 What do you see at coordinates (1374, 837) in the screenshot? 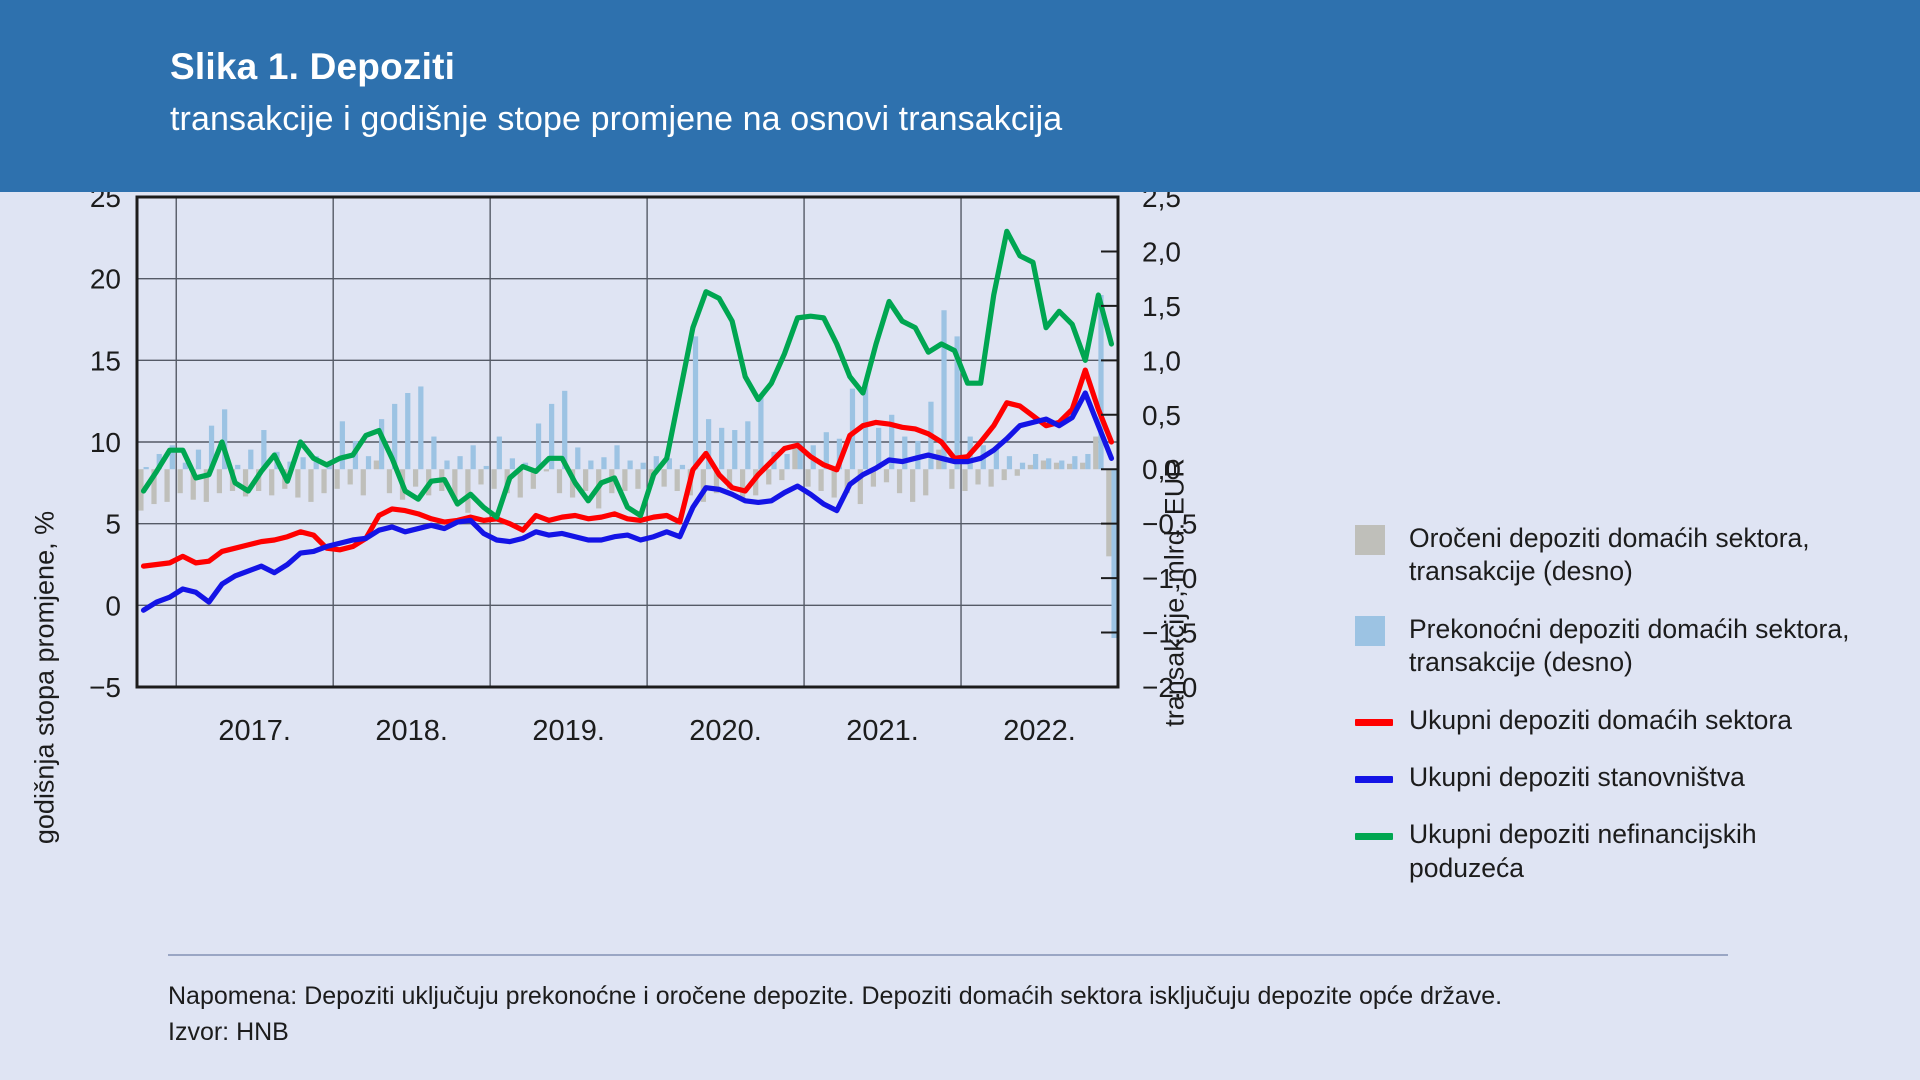
I see `legend-swatch-line-green` at bounding box center [1374, 837].